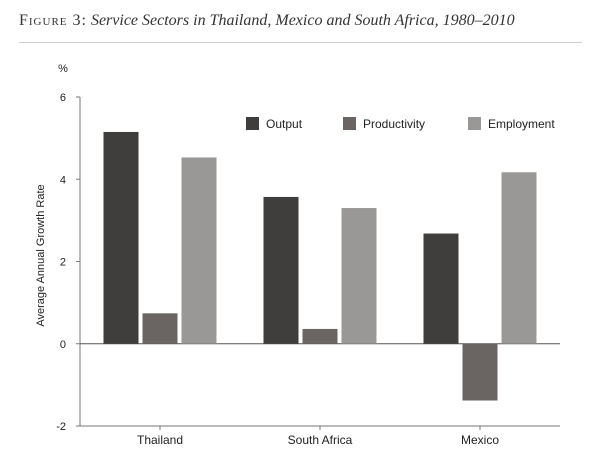 Image resolution: width=600 pixels, height=463 pixels. Describe the element at coordinates (41, 255) in the screenshot. I see `y-axis-title: Average Annual Growth Rate` at that location.